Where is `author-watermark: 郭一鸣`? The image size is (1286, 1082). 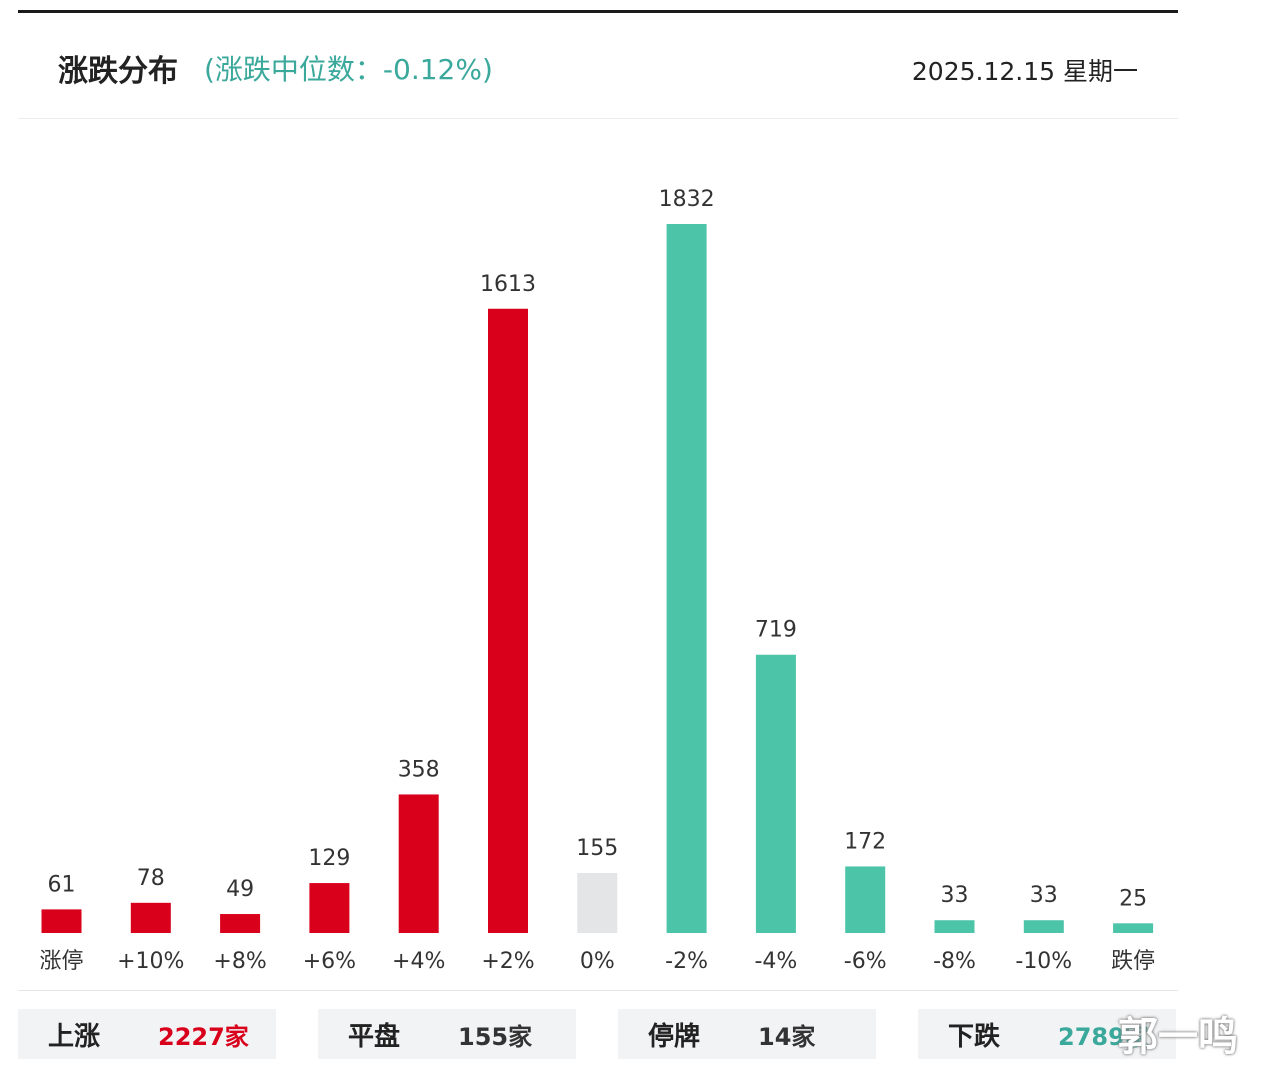 author-watermark: 郭一鸣 is located at coordinates (1178, 1037).